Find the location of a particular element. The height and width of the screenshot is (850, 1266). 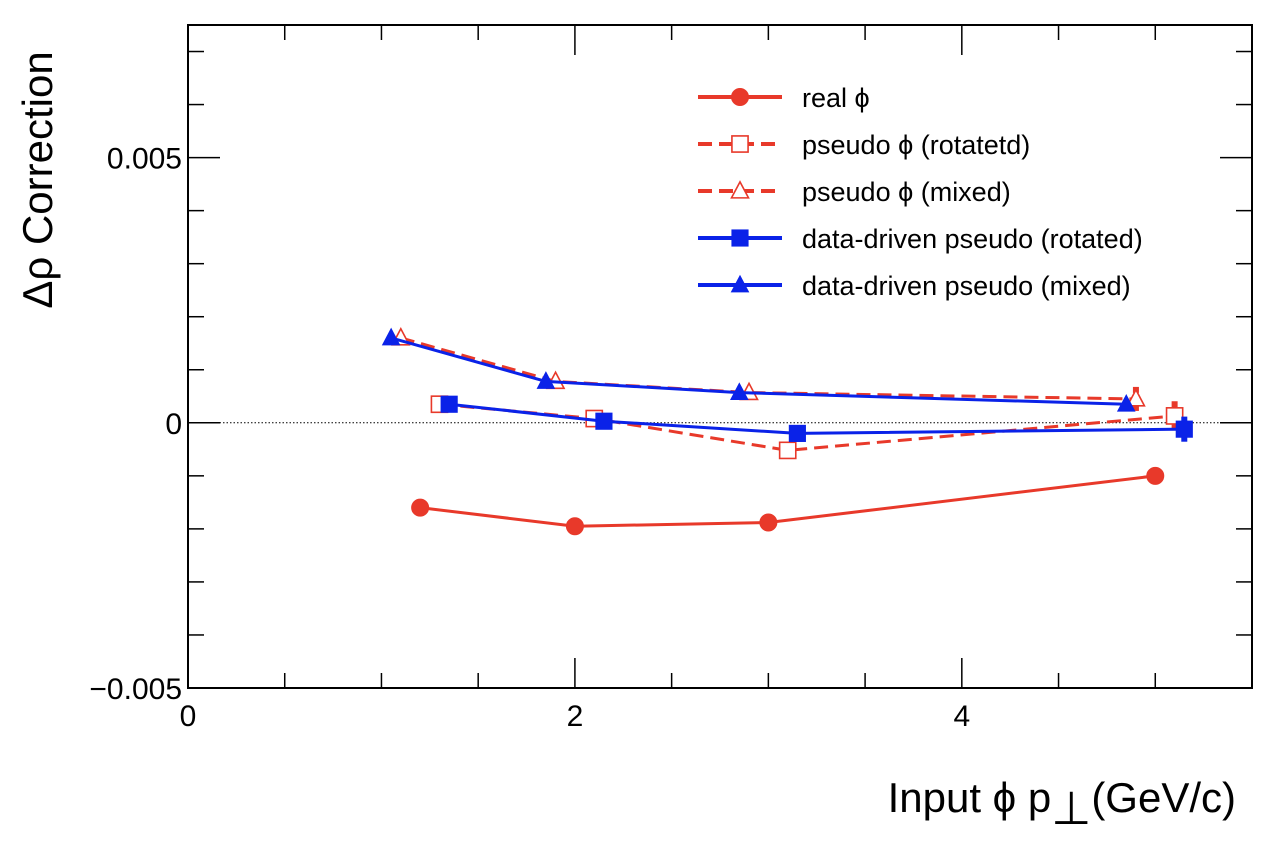

y-tick-label: 0 is located at coordinates (173, 424).